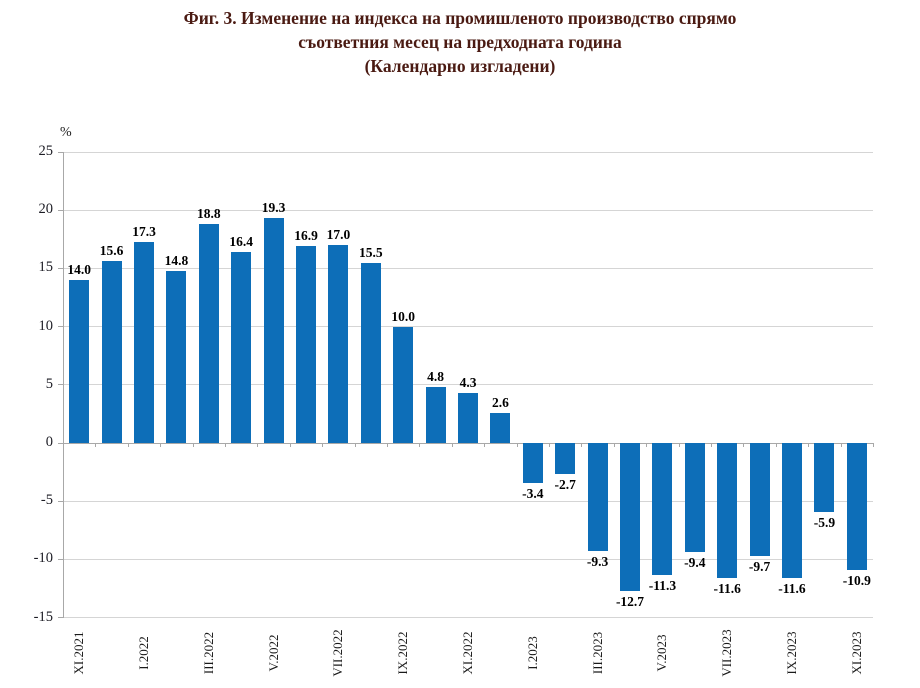 The height and width of the screenshot is (688, 920). Describe the element at coordinates (144, 231) in the screenshot. I see `bar-value-label: 17.3` at that location.